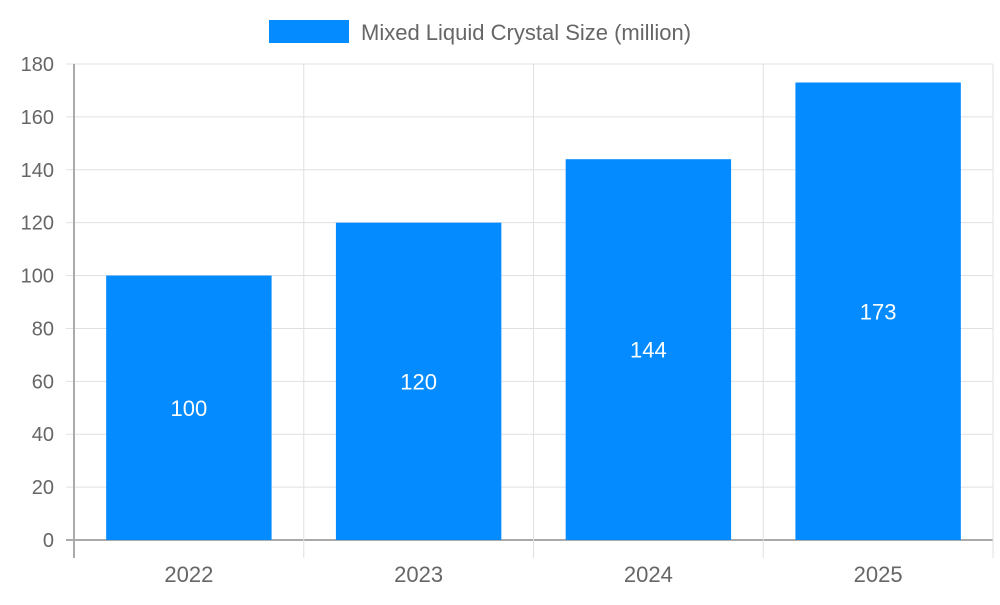  I want to click on x-tick-label: 2022, so click(188, 574).